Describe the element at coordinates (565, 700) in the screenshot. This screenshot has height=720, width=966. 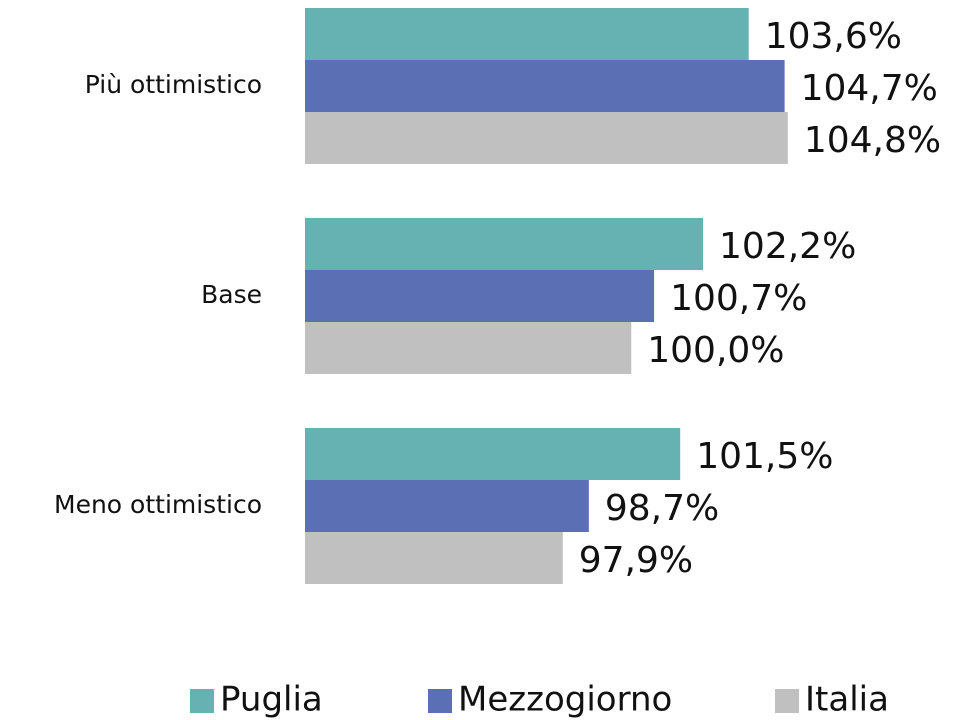
I see `legend-label: Mezzogiorno` at that location.